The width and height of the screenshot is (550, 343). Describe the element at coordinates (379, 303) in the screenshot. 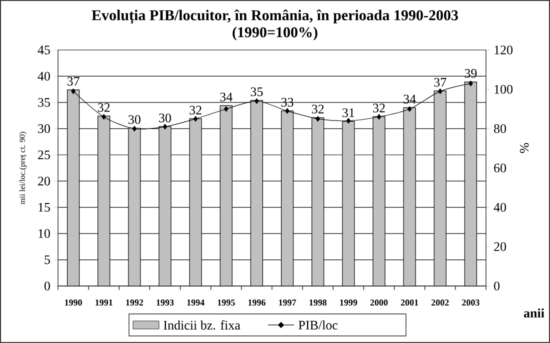

I see `x-tick-label: 2000` at that location.